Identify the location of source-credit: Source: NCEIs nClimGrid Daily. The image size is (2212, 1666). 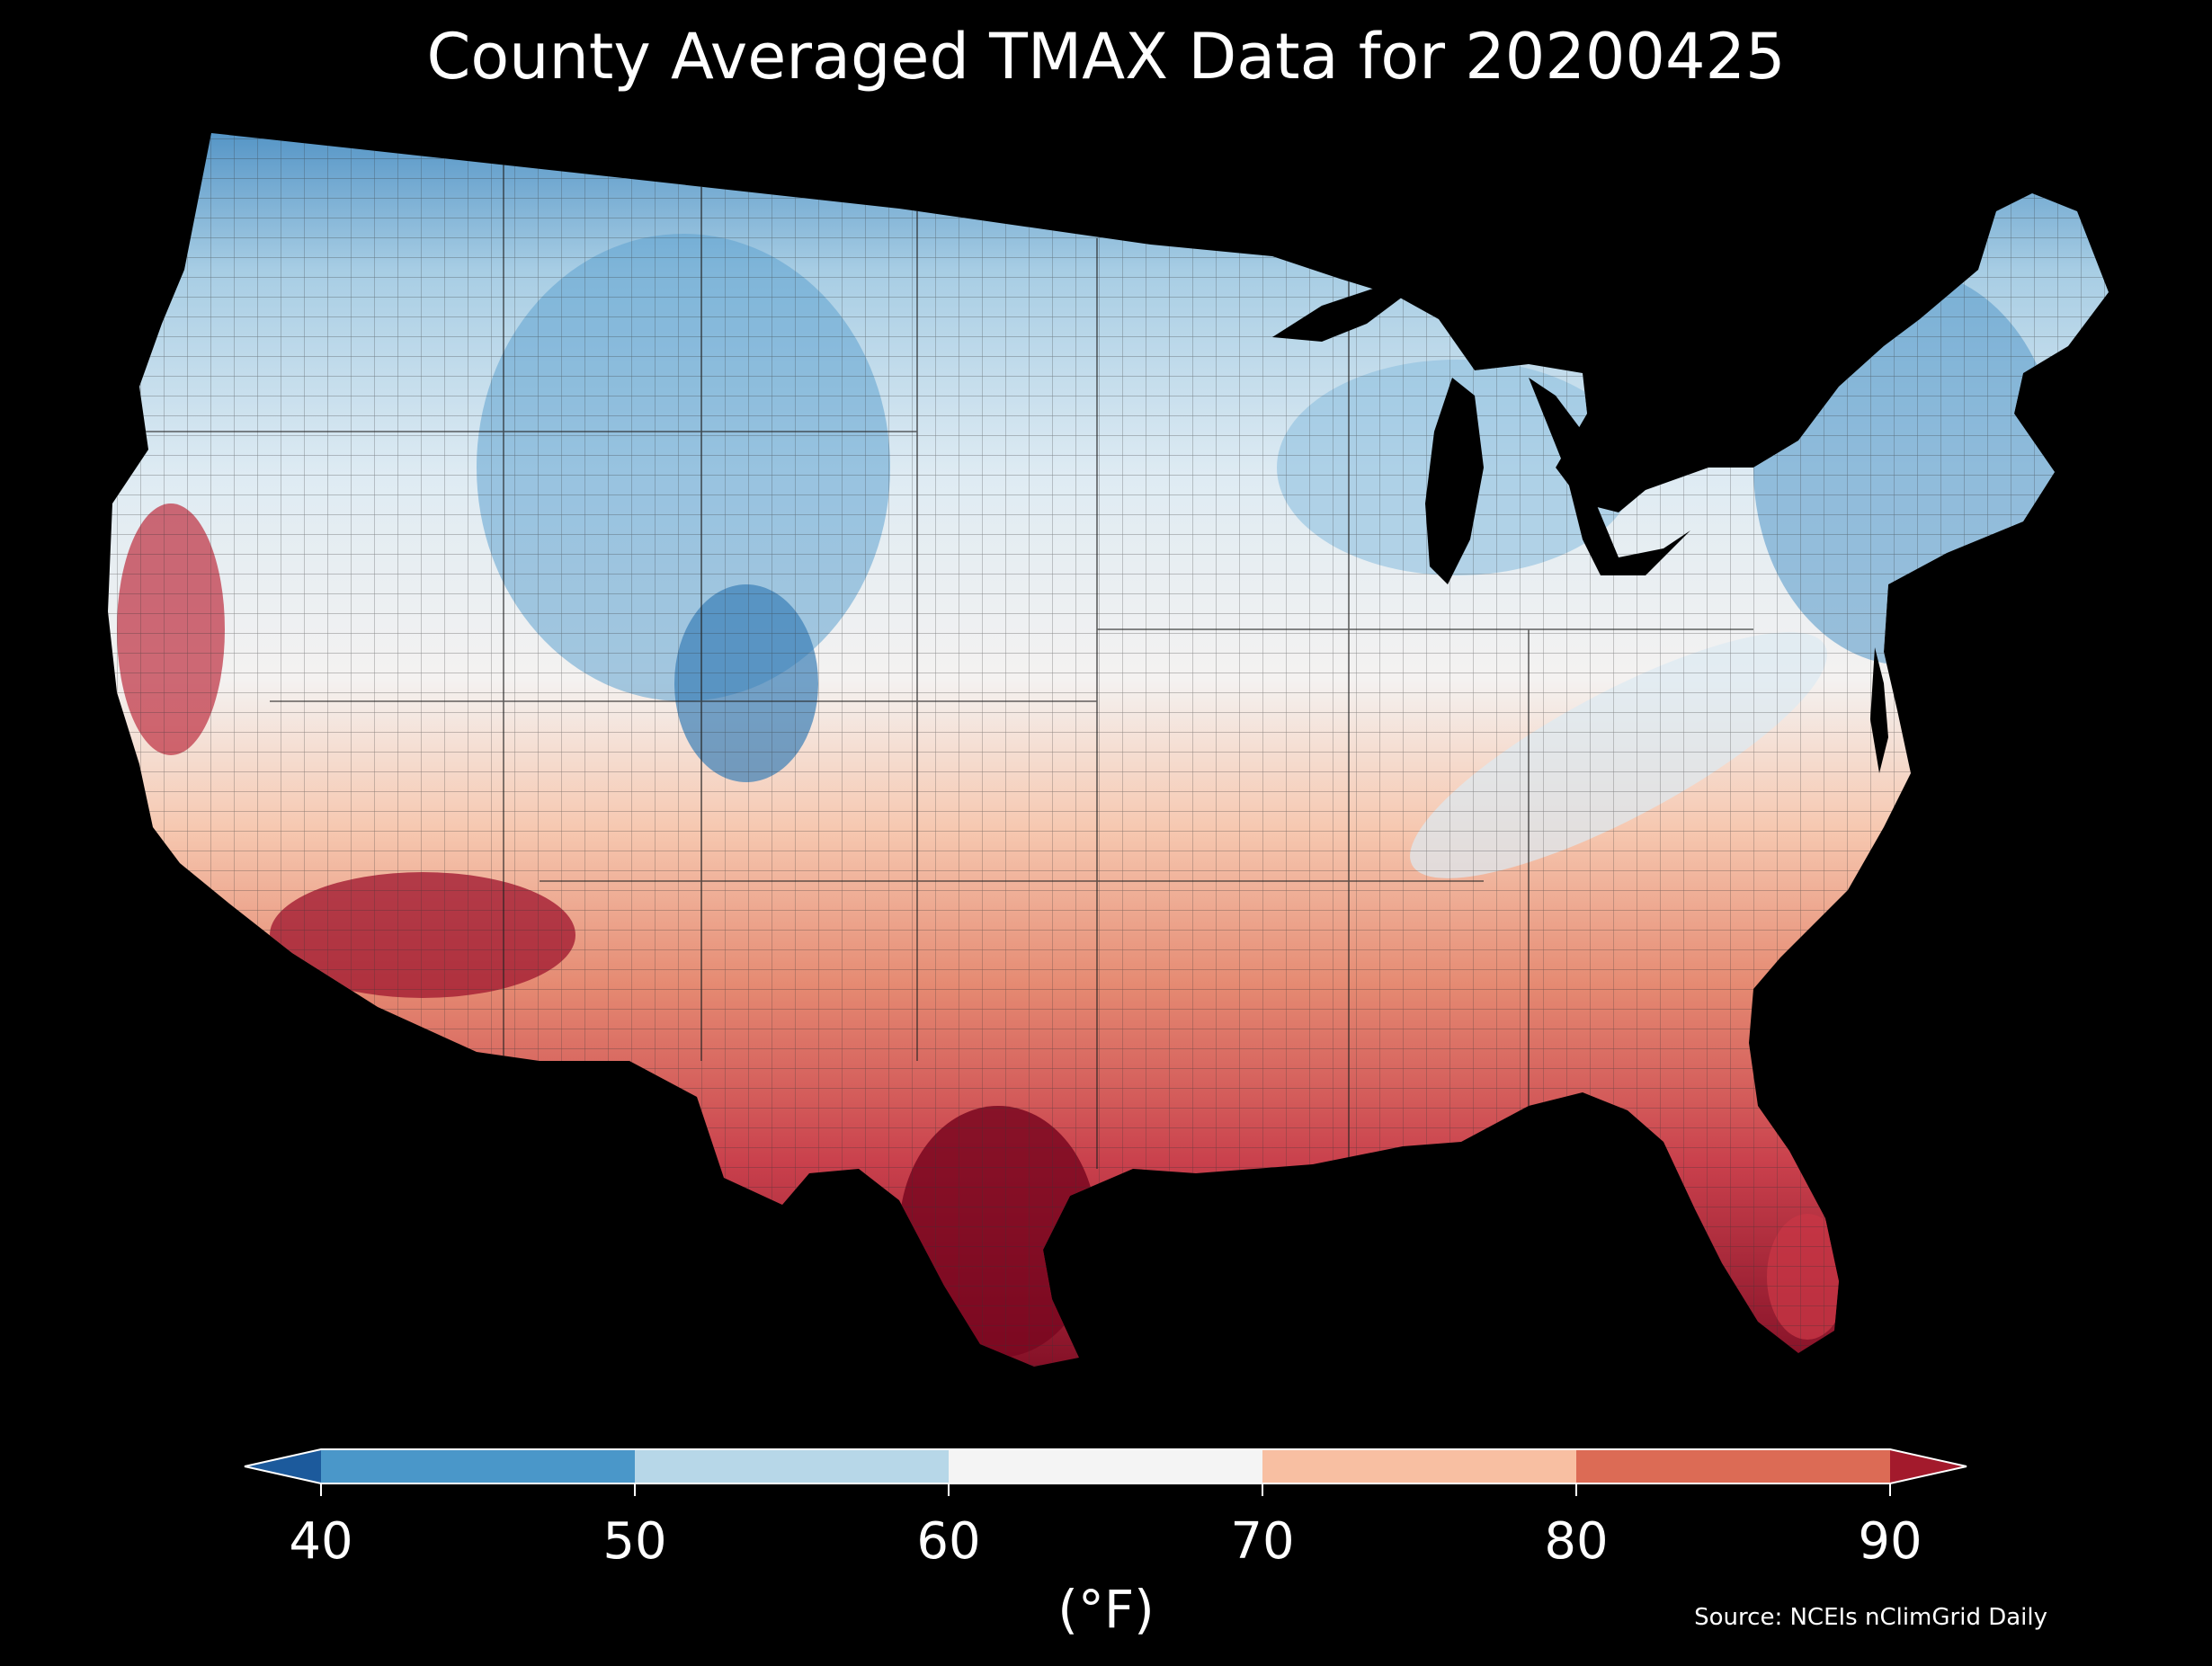
(1870, 1617).